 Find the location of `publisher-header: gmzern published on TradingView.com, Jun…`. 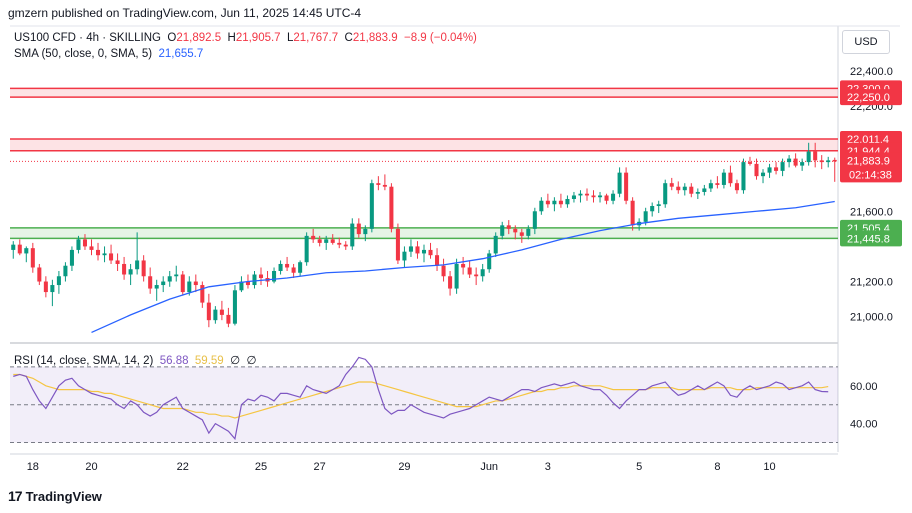

publisher-header: gmzern published on TradingView.com, Jun… is located at coordinates (185, 13).